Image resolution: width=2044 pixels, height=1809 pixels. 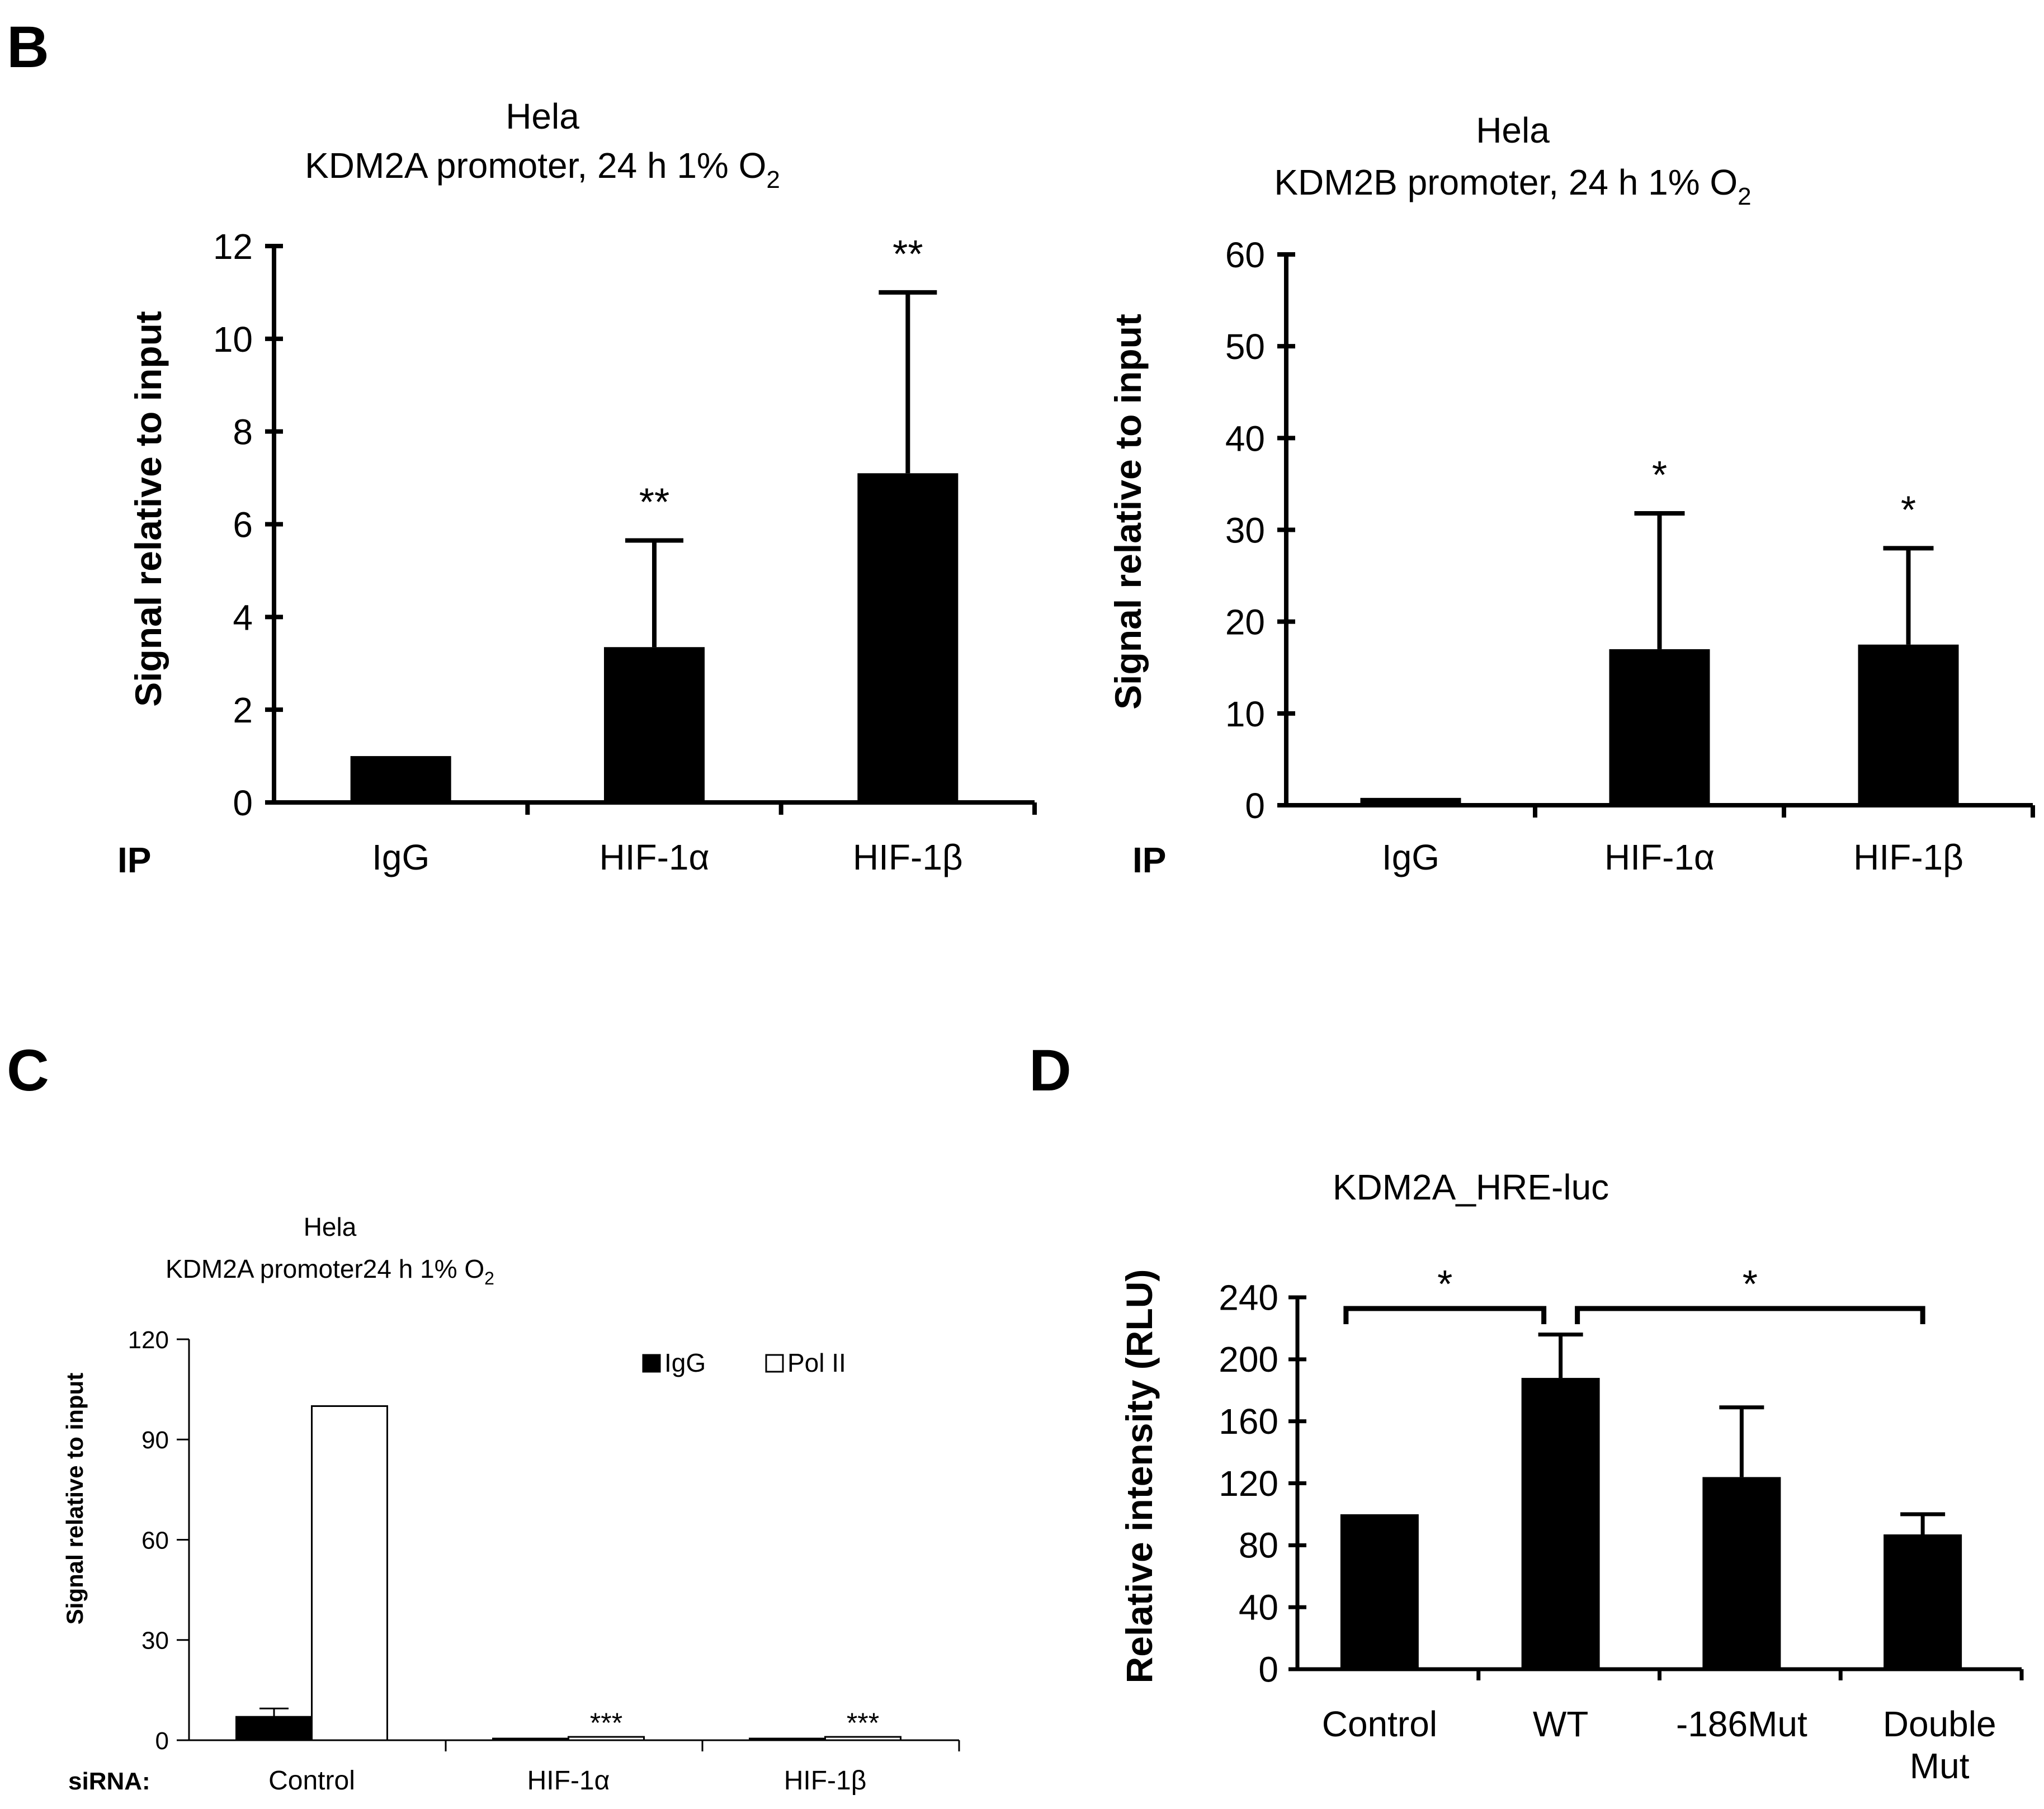 What do you see at coordinates (1245, 622) in the screenshot?
I see `y-tick-label: 20` at bounding box center [1245, 622].